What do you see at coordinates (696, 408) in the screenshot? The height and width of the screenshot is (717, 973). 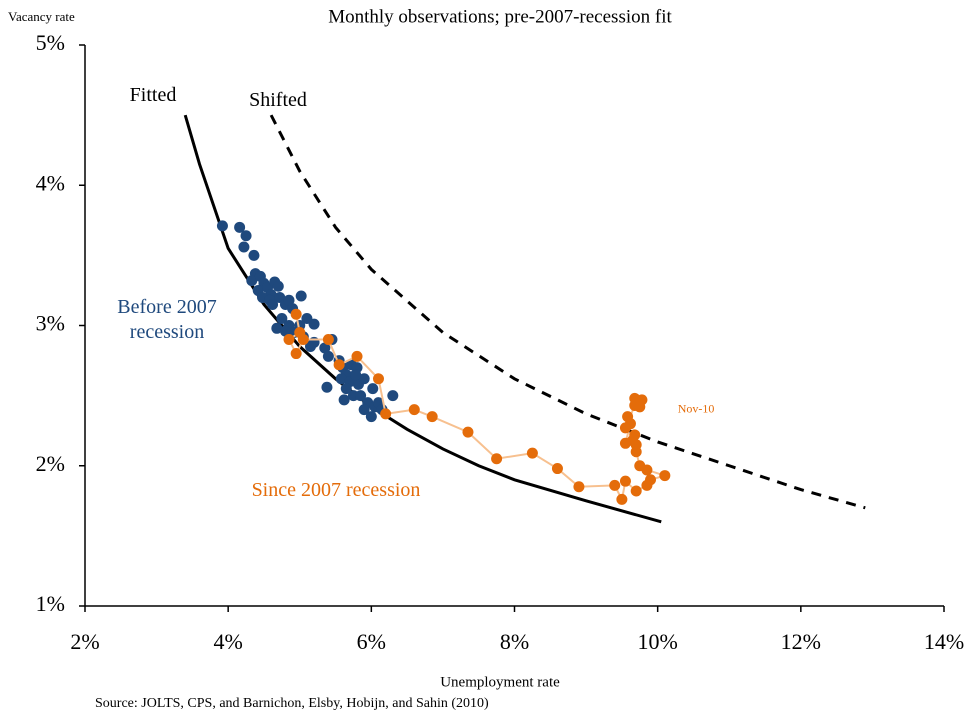 I see `annotation: Nov-10` at bounding box center [696, 408].